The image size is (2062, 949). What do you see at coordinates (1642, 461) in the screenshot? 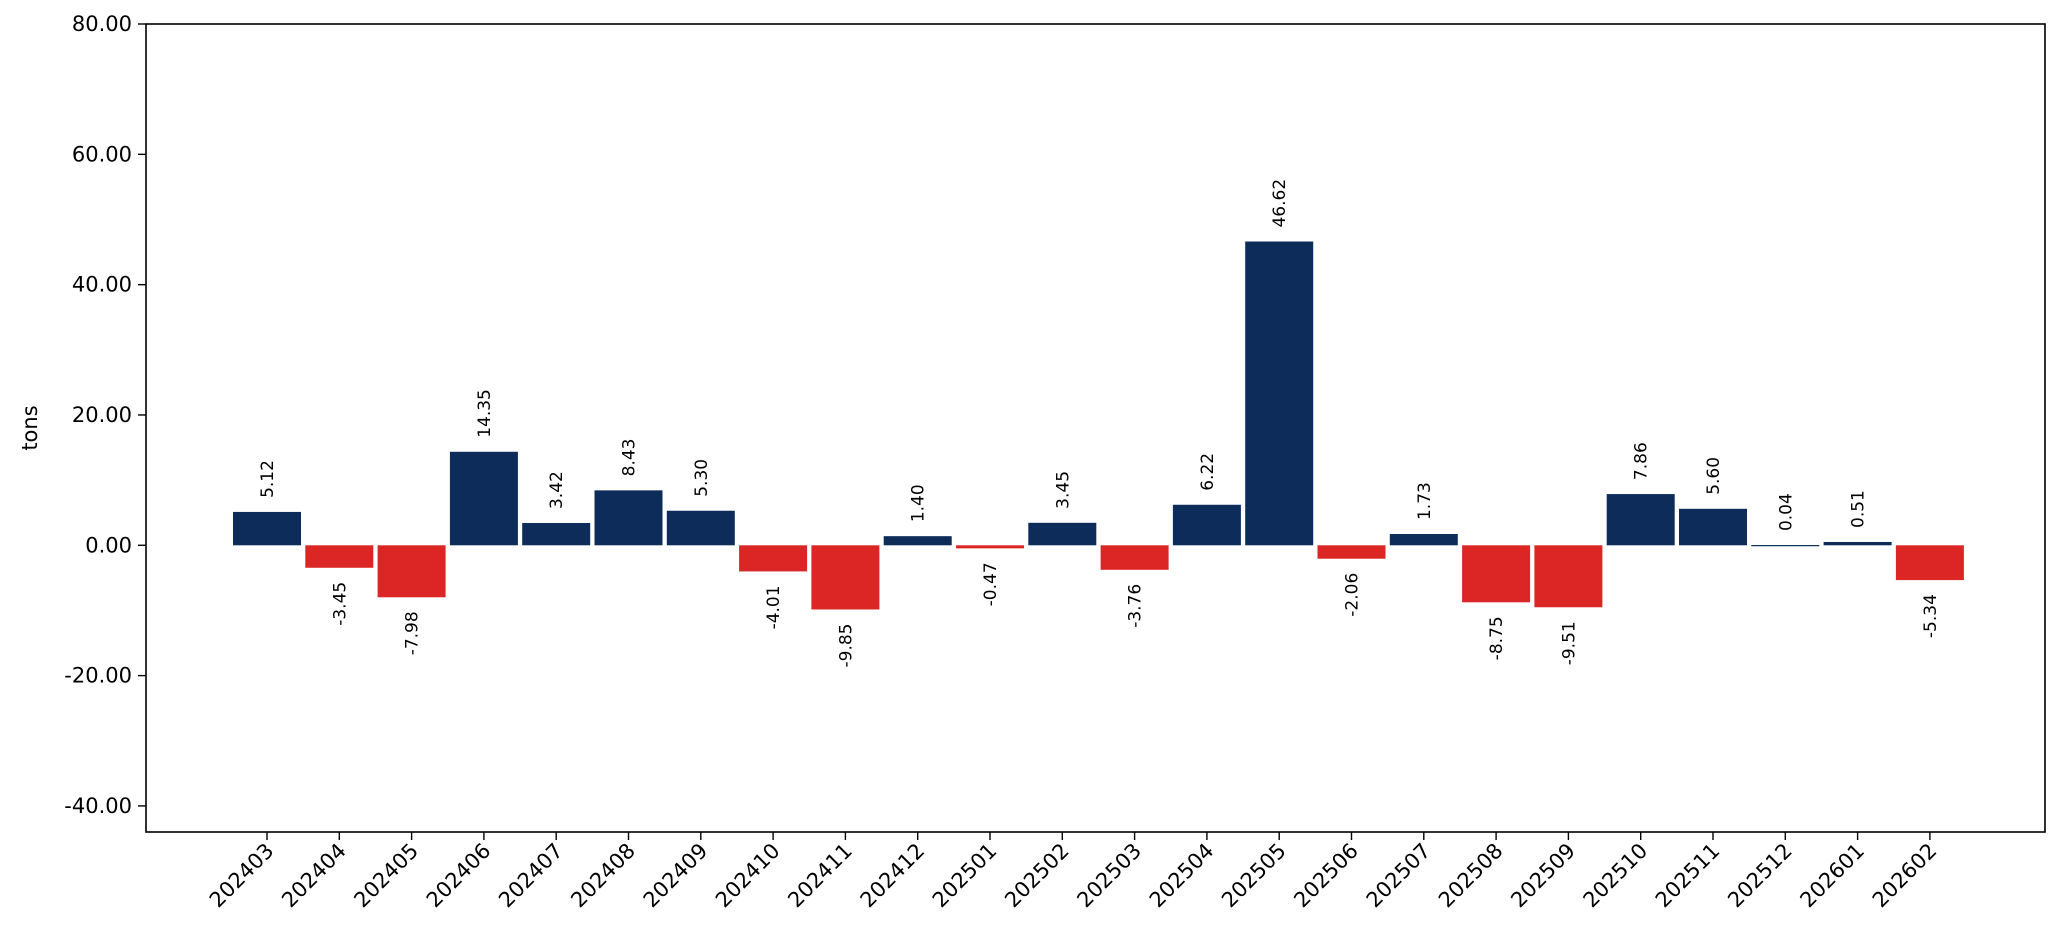
I see `data-label-202510: 7.86` at bounding box center [1642, 461].